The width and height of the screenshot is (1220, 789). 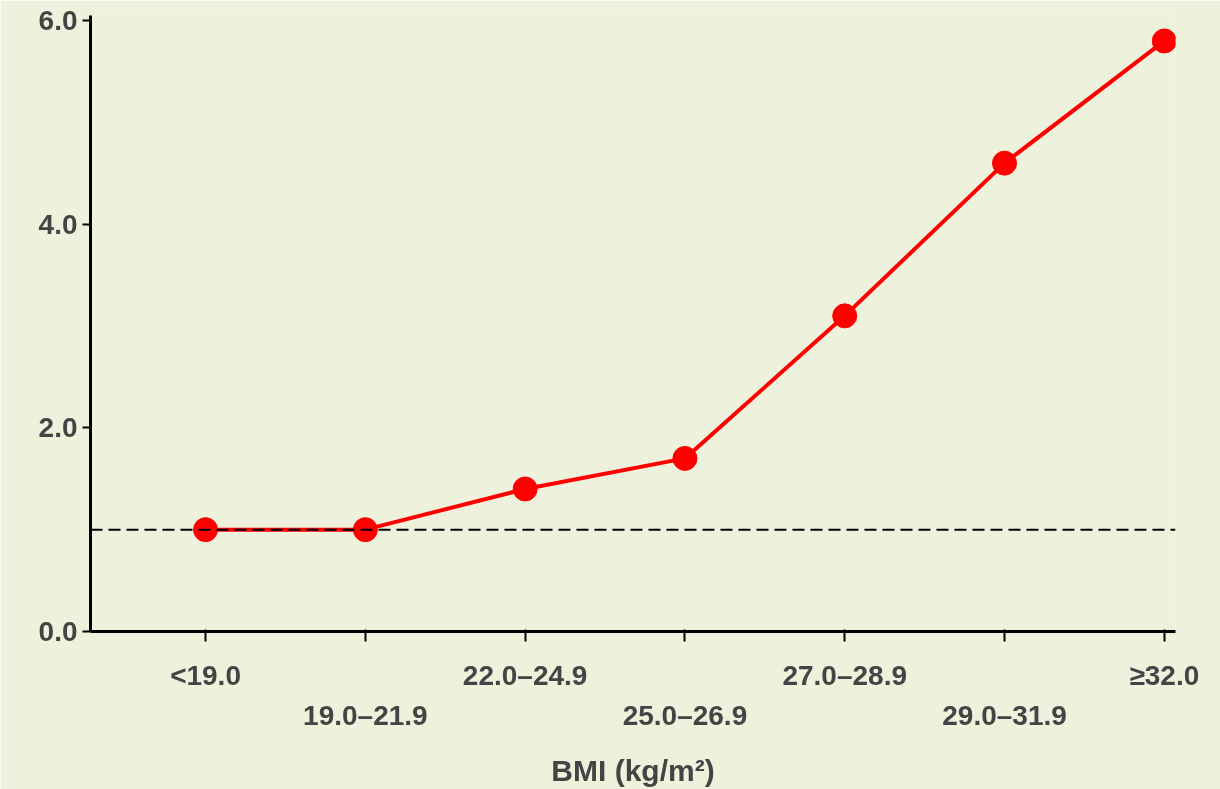 I want to click on x-tick-label: 22.0–24.9, so click(x=525, y=675).